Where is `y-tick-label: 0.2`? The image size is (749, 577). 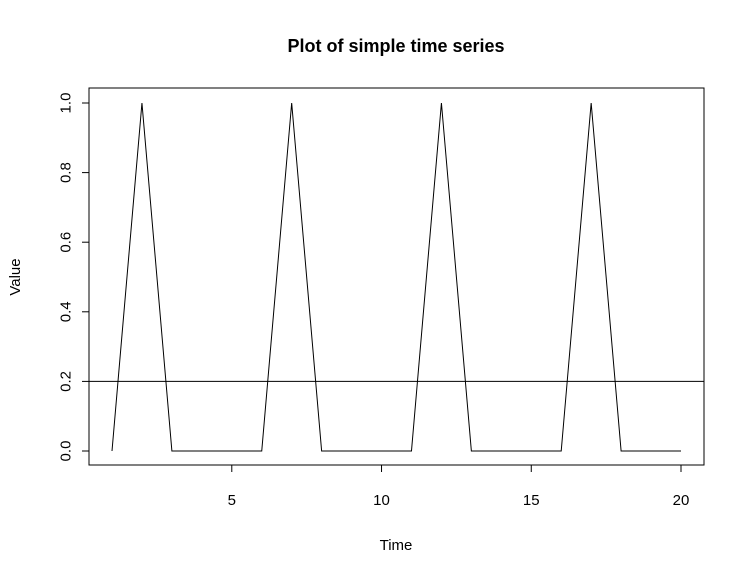 y-tick-label: 0.2 is located at coordinates (66, 381).